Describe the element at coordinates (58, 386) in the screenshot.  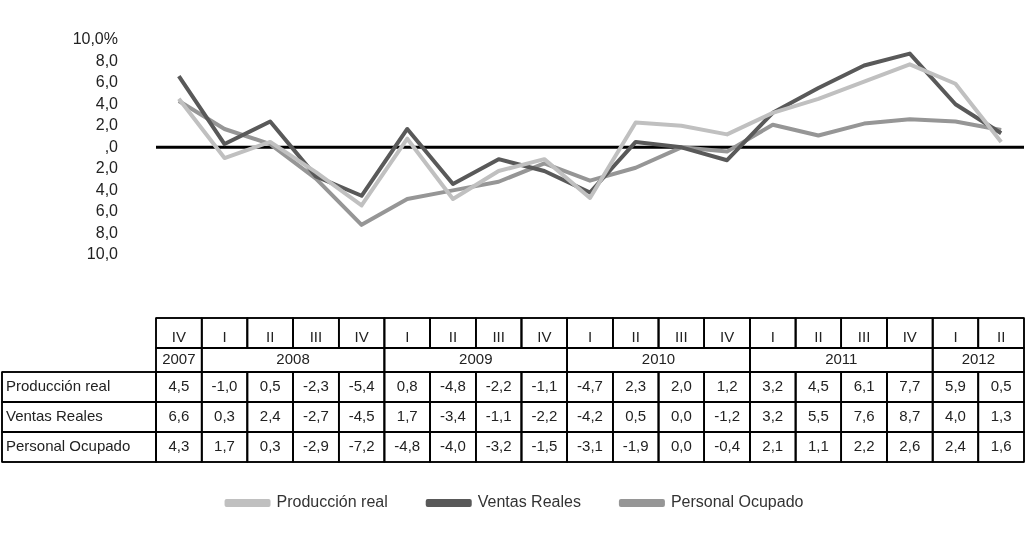
I see `text: Producción real` at that location.